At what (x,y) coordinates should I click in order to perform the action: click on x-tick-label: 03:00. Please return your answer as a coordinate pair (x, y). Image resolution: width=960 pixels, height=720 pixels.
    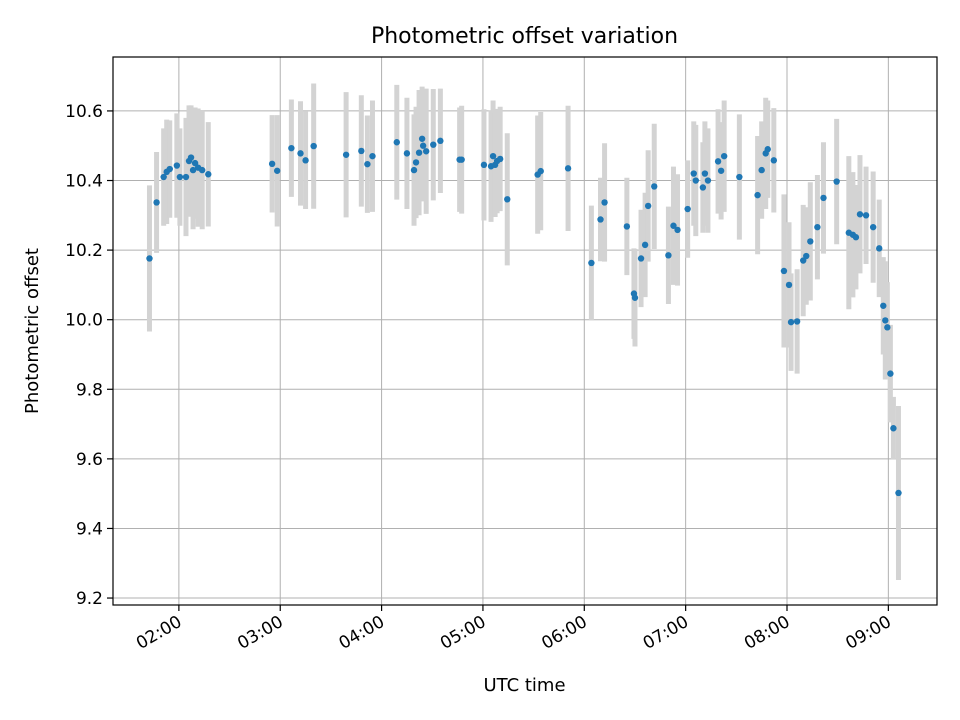
    Looking at the image, I should click on (260, 633).